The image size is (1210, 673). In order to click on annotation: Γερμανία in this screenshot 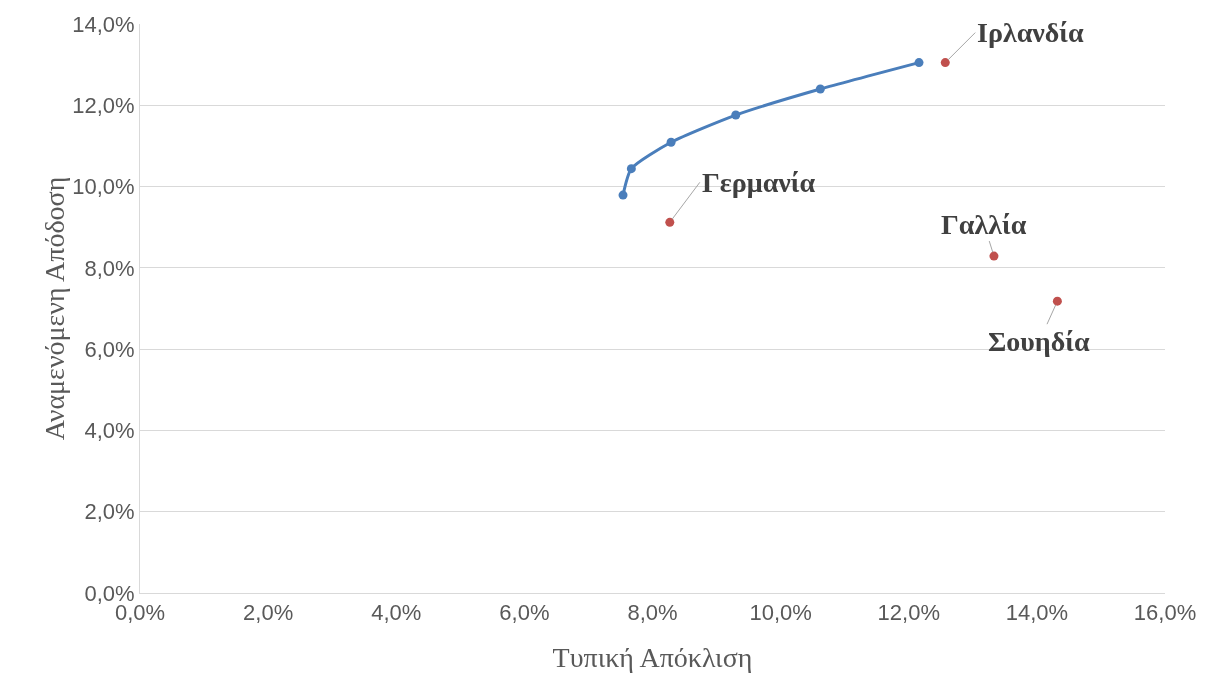, I will do `click(759, 182)`.